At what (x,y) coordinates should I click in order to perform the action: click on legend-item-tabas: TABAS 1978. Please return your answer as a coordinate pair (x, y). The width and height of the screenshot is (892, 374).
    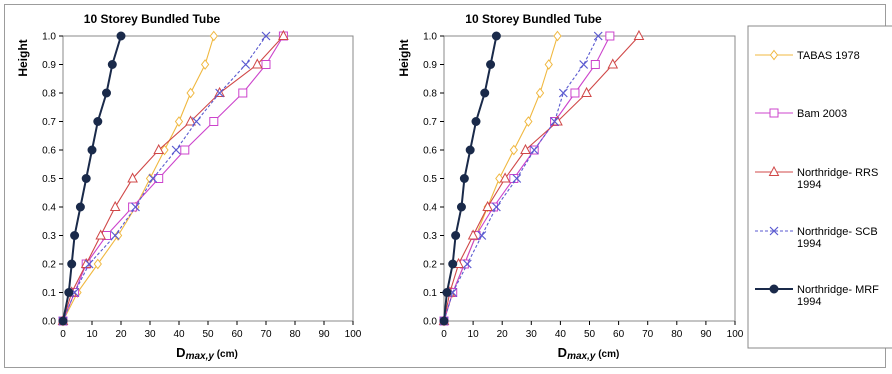
    Looking at the image, I should click on (807, 55).